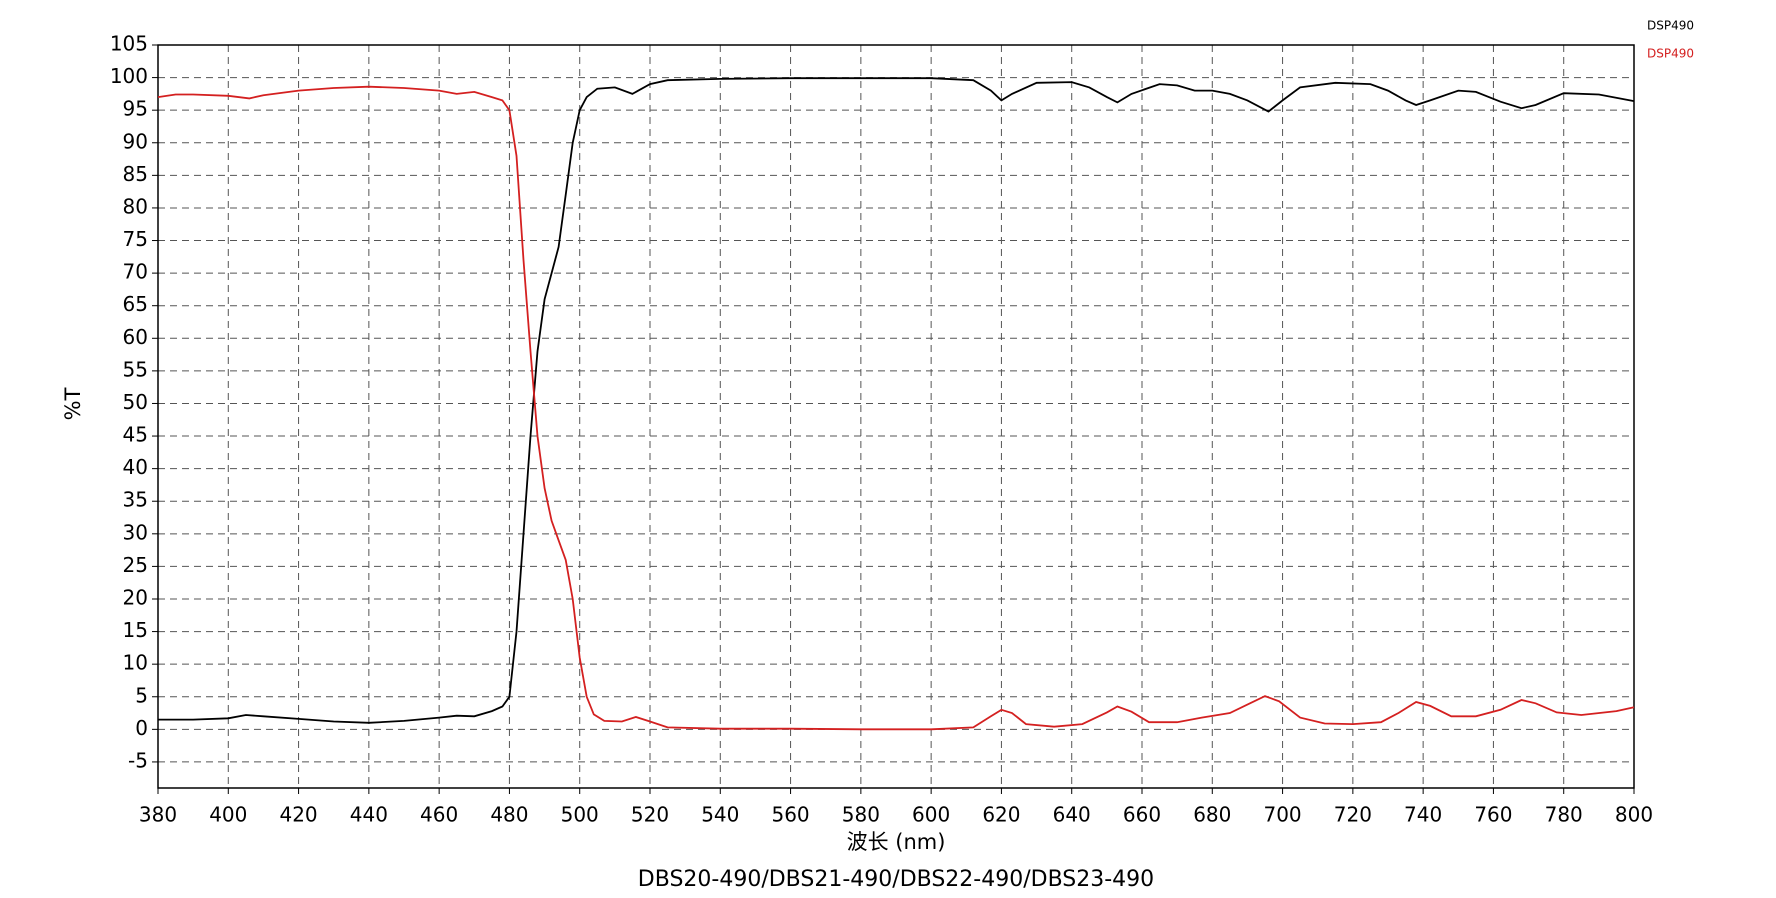 This screenshot has height=898, width=1776. I want to click on y-tick-label: 45, so click(135, 435).